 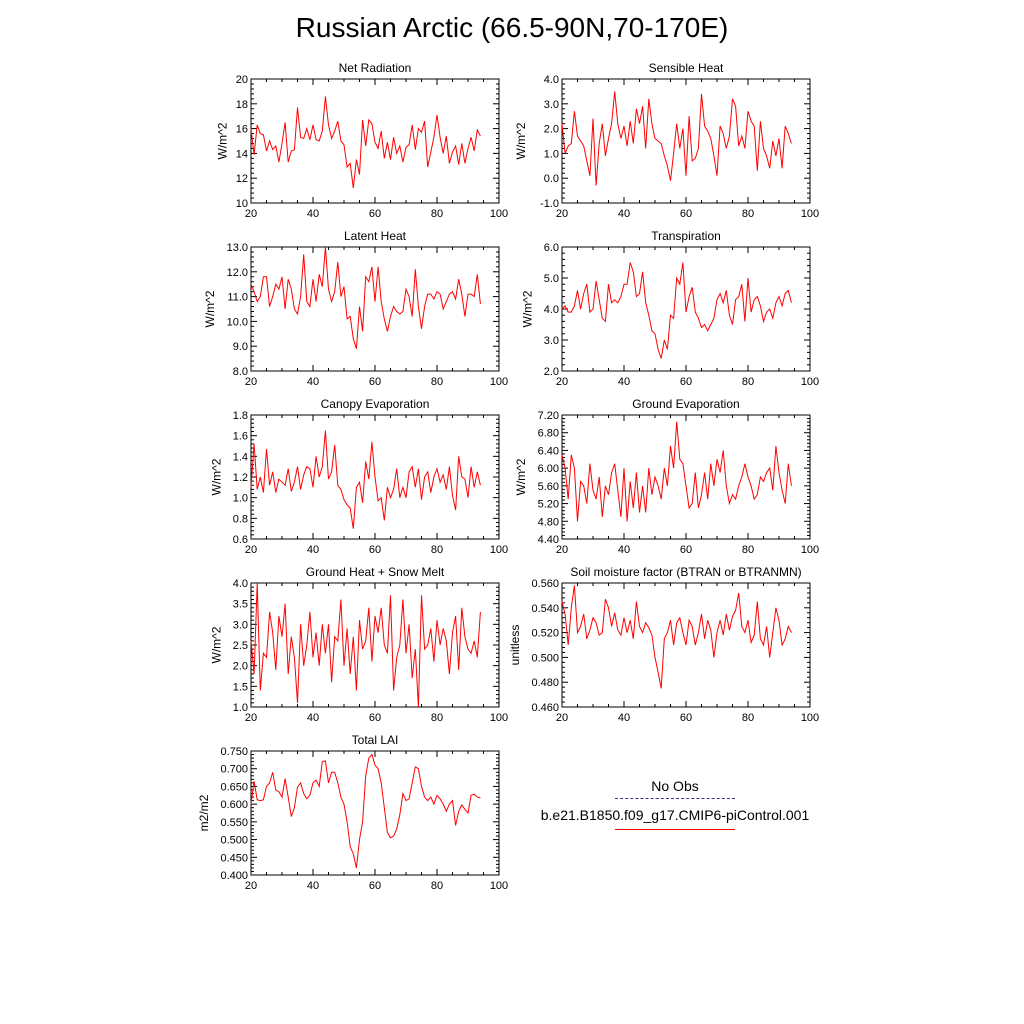 I want to click on panel-title: Ground Evaporation, so click(x=685, y=404).